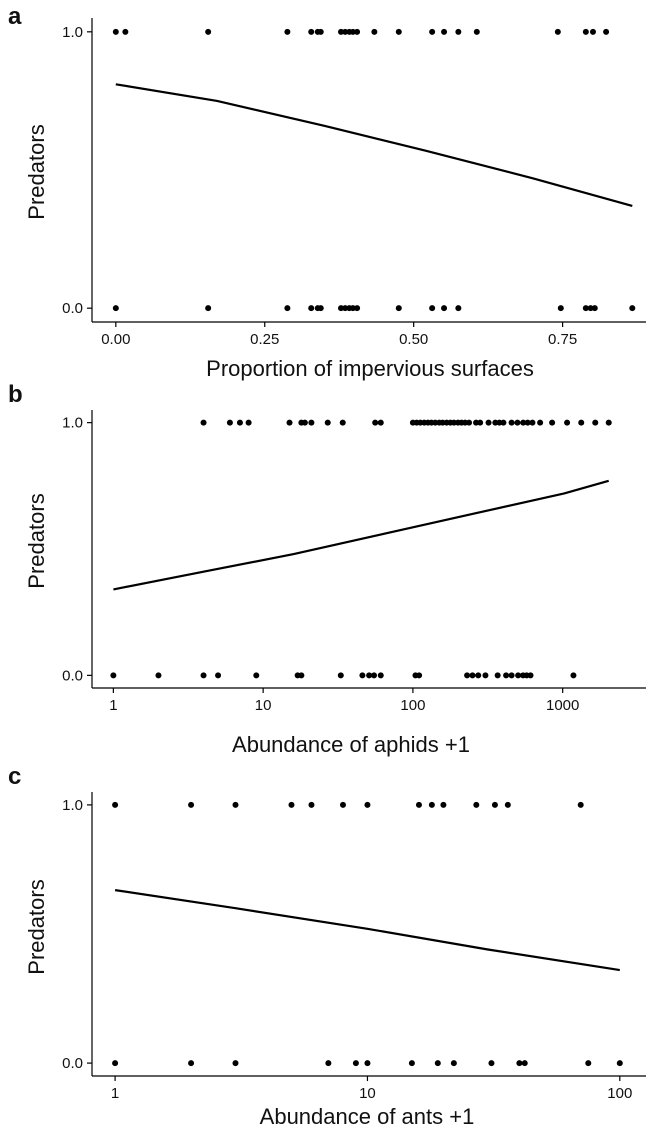  What do you see at coordinates (367, 1093) in the screenshot?
I see `panel-c-x-tick-label: 10` at bounding box center [367, 1093].